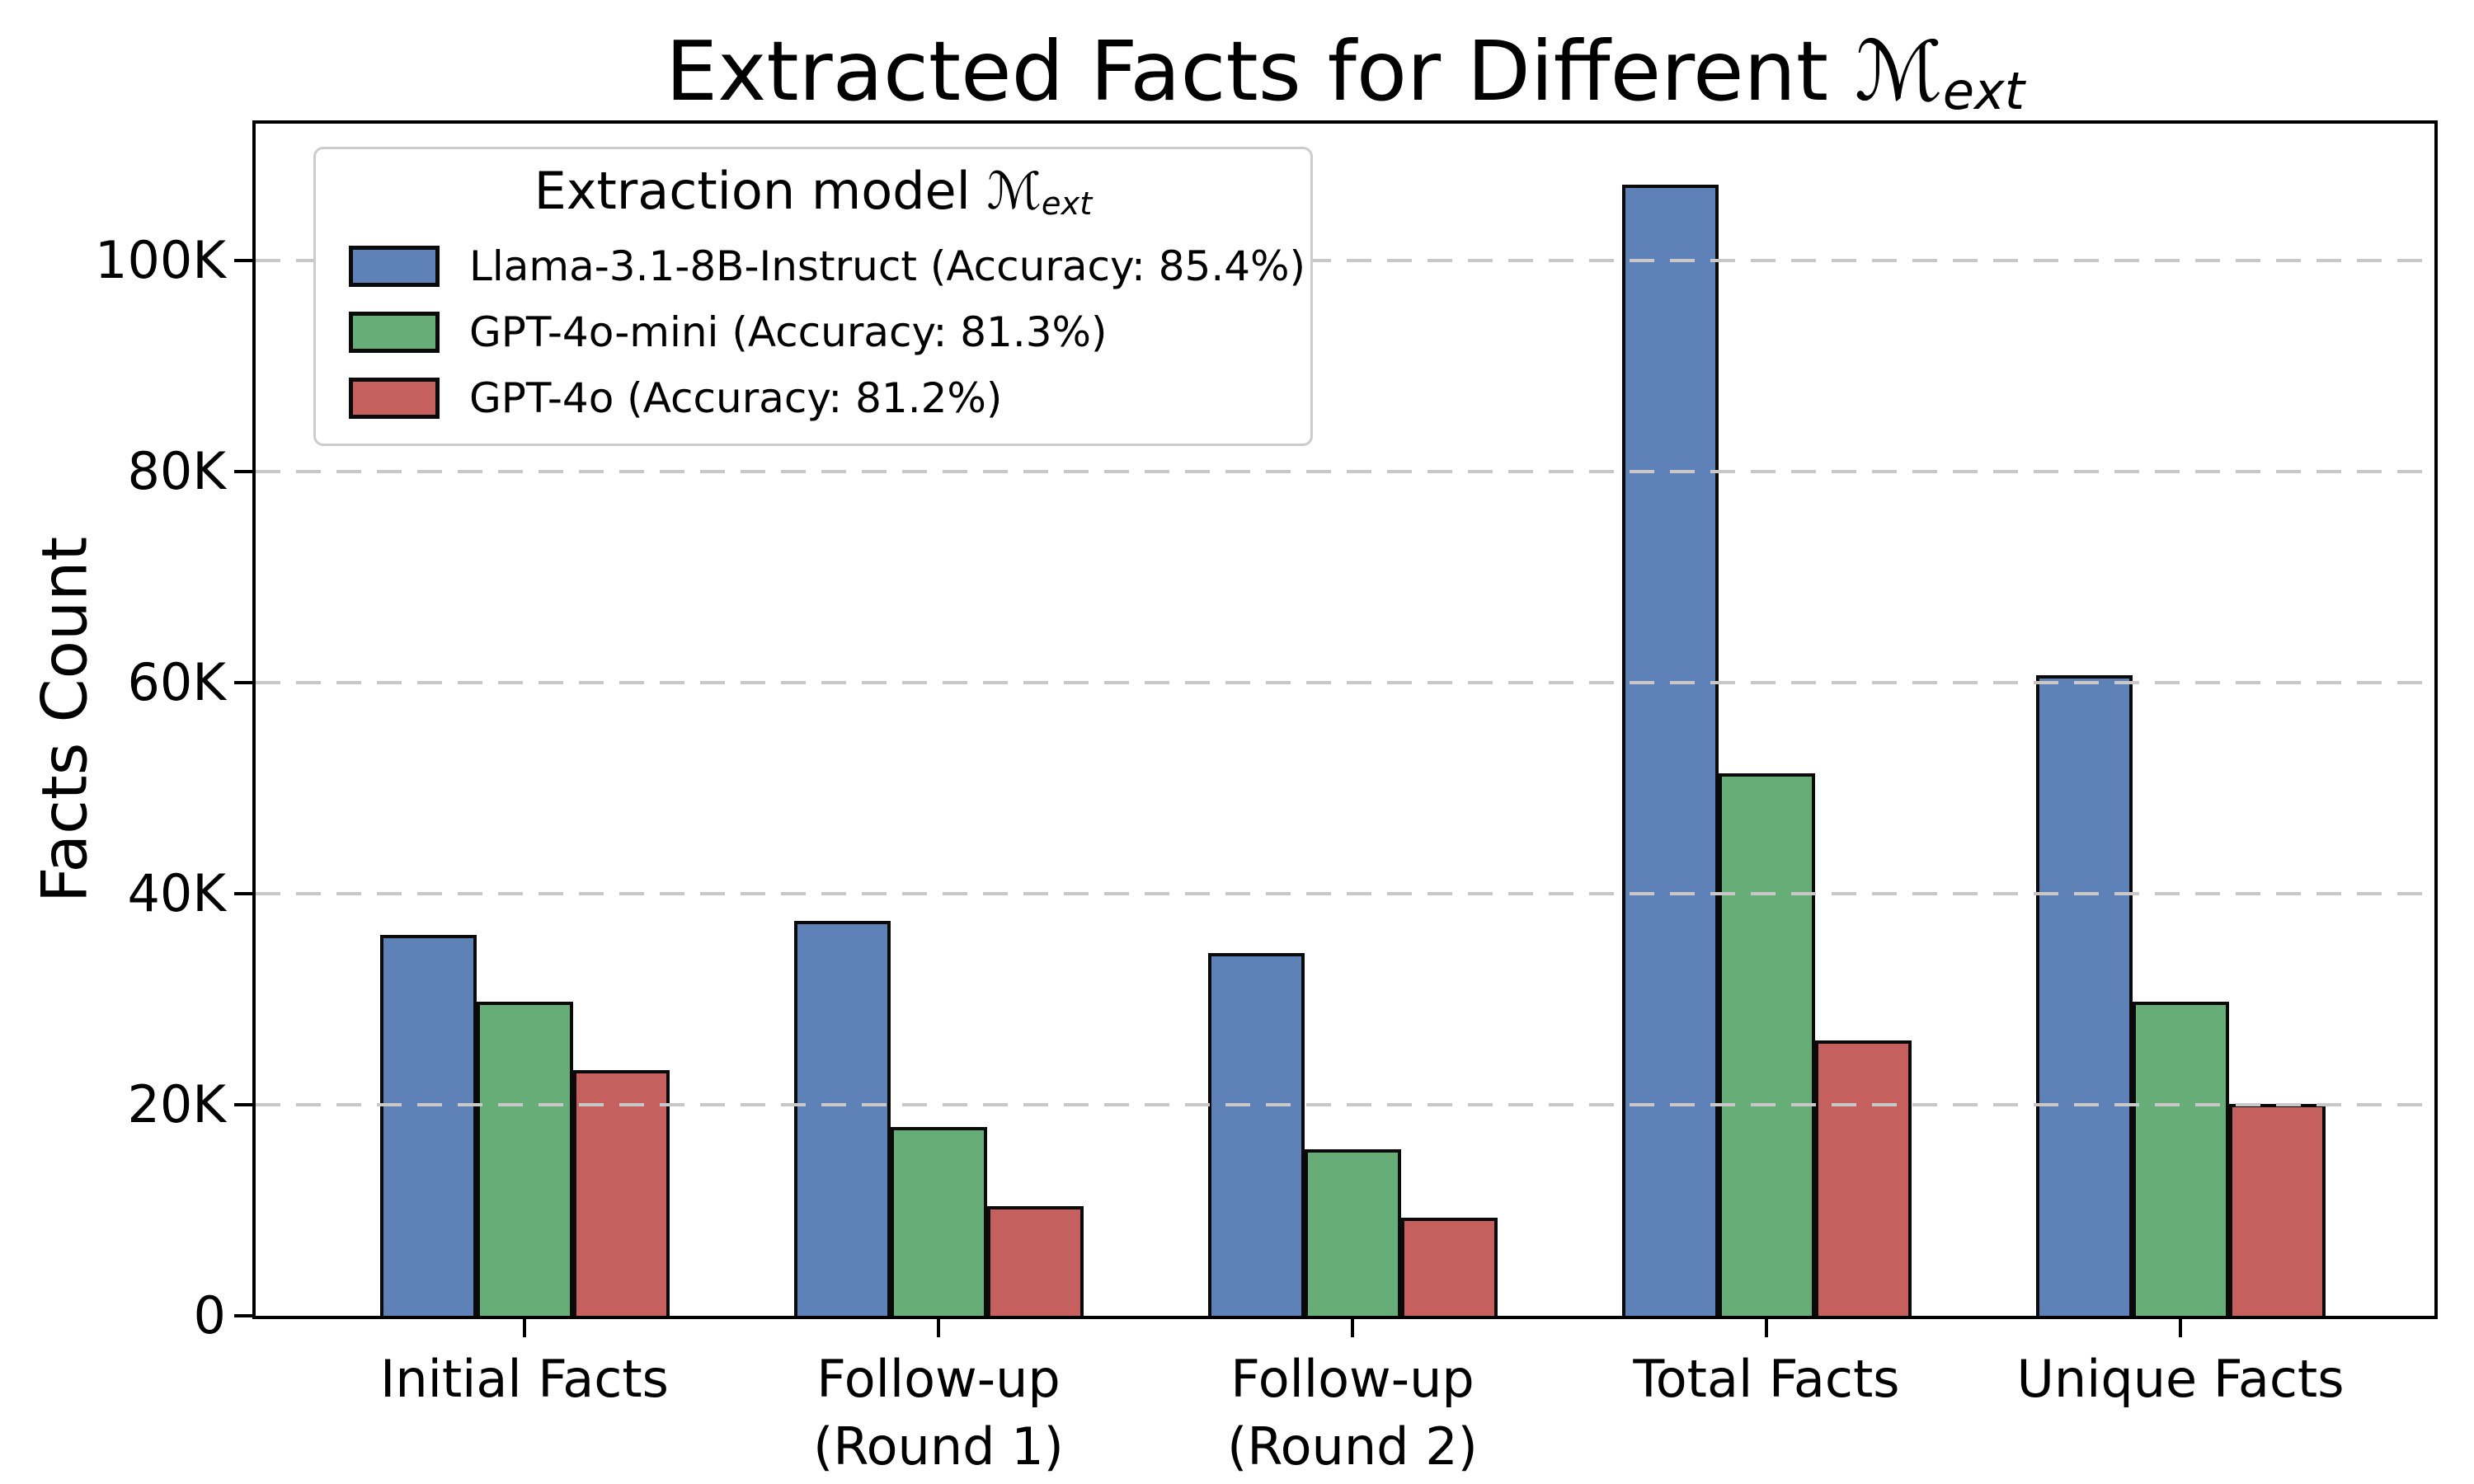 This screenshot has width=2474, height=1484. Describe the element at coordinates (2277, 1209) in the screenshot. I see `bar-gpt-4o-cat4` at that location.